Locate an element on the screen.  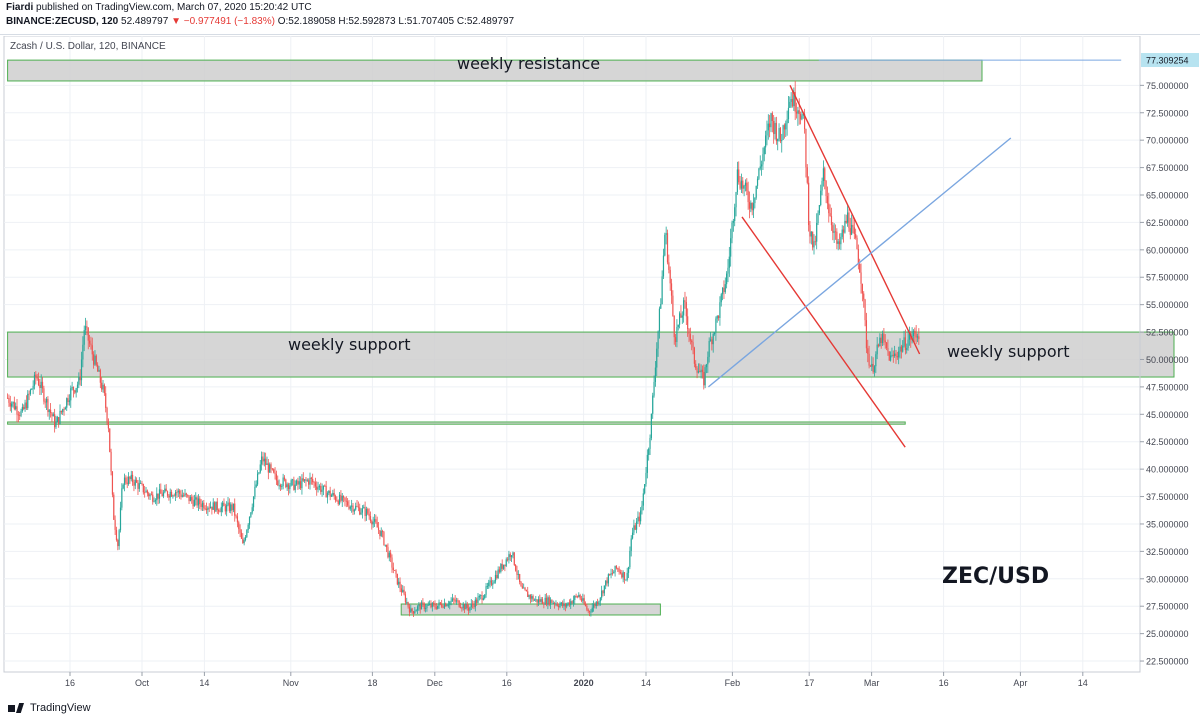
header-divider is located at coordinates (600, 34).